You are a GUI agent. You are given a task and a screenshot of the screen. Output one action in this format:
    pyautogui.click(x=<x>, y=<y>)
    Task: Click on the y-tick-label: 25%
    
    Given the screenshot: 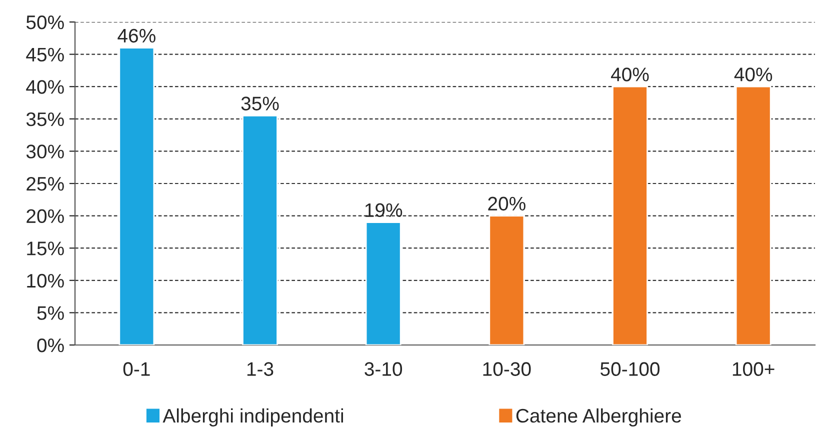 What is the action you would take?
    pyautogui.click(x=45, y=183)
    